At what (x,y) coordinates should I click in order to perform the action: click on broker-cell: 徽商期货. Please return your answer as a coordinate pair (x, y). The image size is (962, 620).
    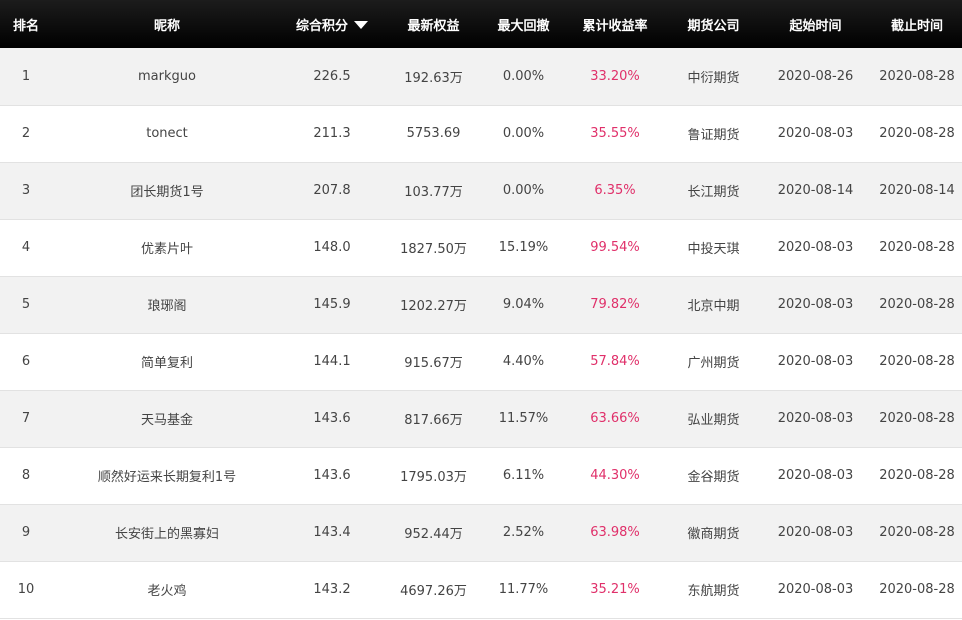
    Looking at the image, I should click on (713, 534).